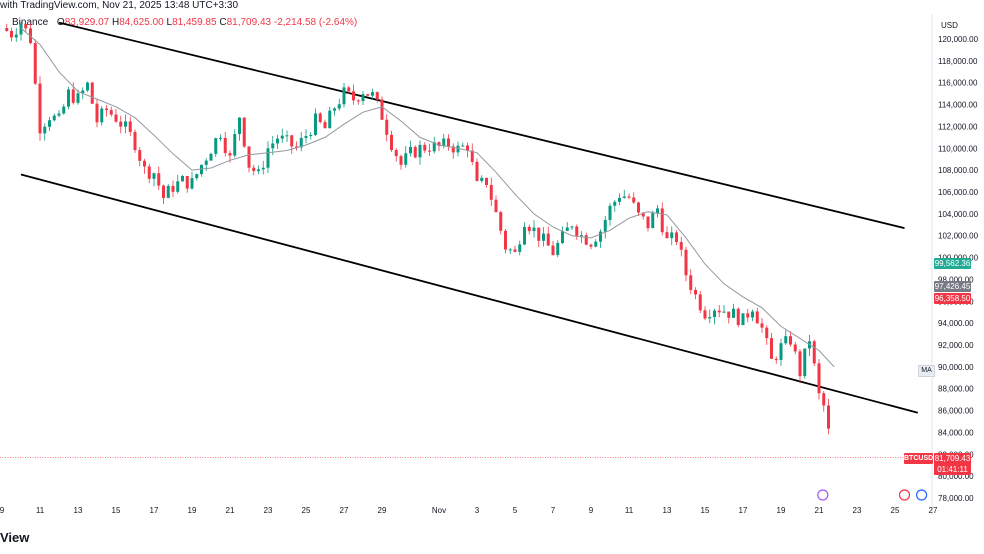 This screenshot has width=984, height=554. Describe the element at coordinates (952, 469) in the screenshot. I see `countdown: 01:41:11` at that location.